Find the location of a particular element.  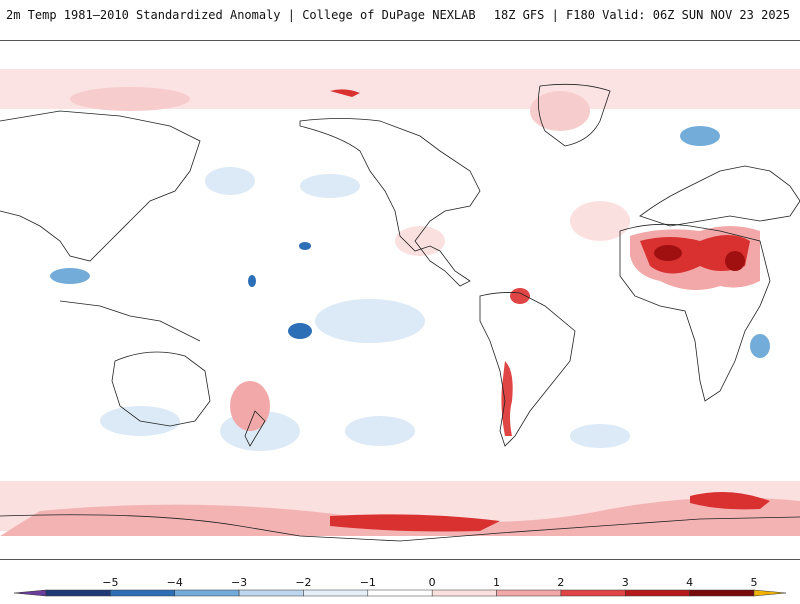

colorbar-tick-label: −5 is located at coordinates (110, 582).